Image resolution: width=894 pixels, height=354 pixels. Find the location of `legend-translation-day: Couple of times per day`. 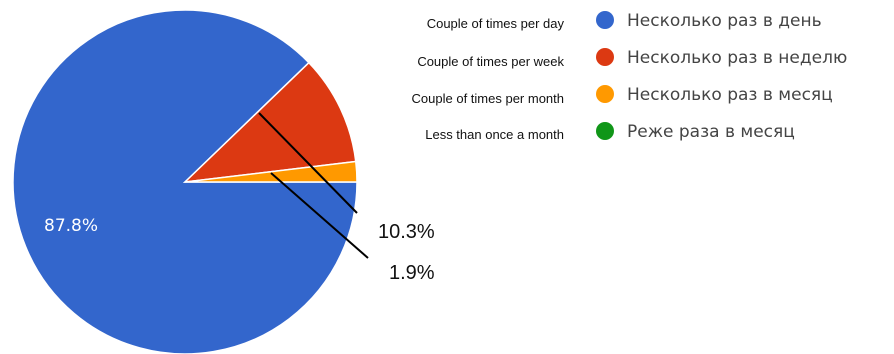

legend-translation-day: Couple of times per day is located at coordinates (496, 23).